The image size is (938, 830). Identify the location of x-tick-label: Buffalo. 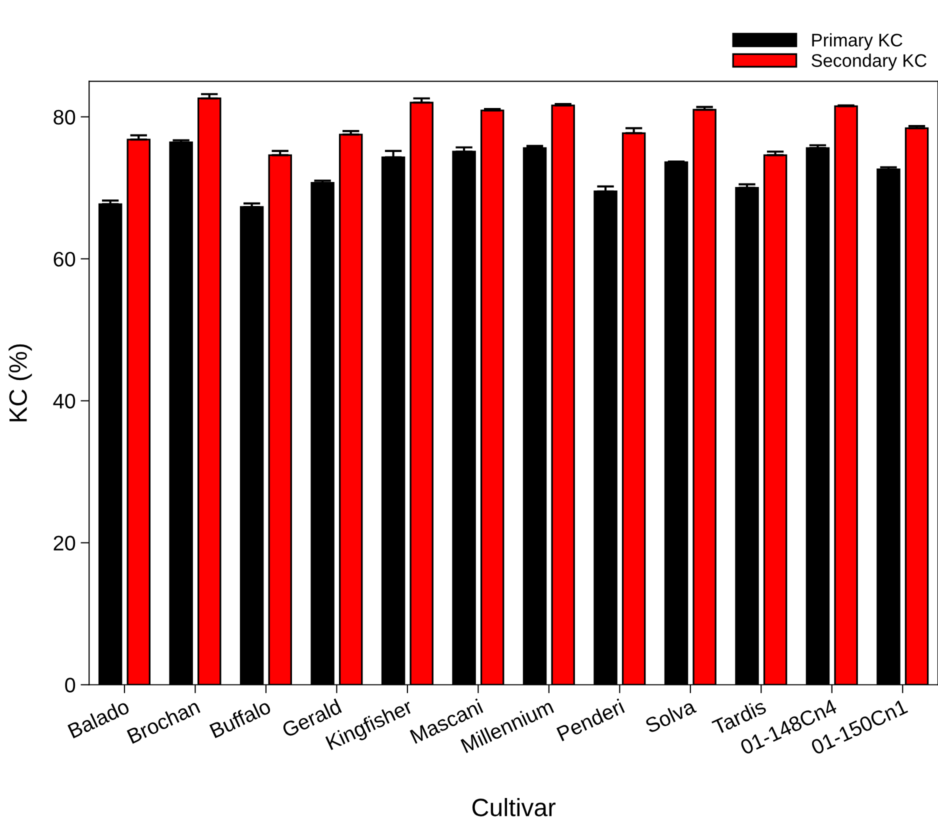
(240, 718).